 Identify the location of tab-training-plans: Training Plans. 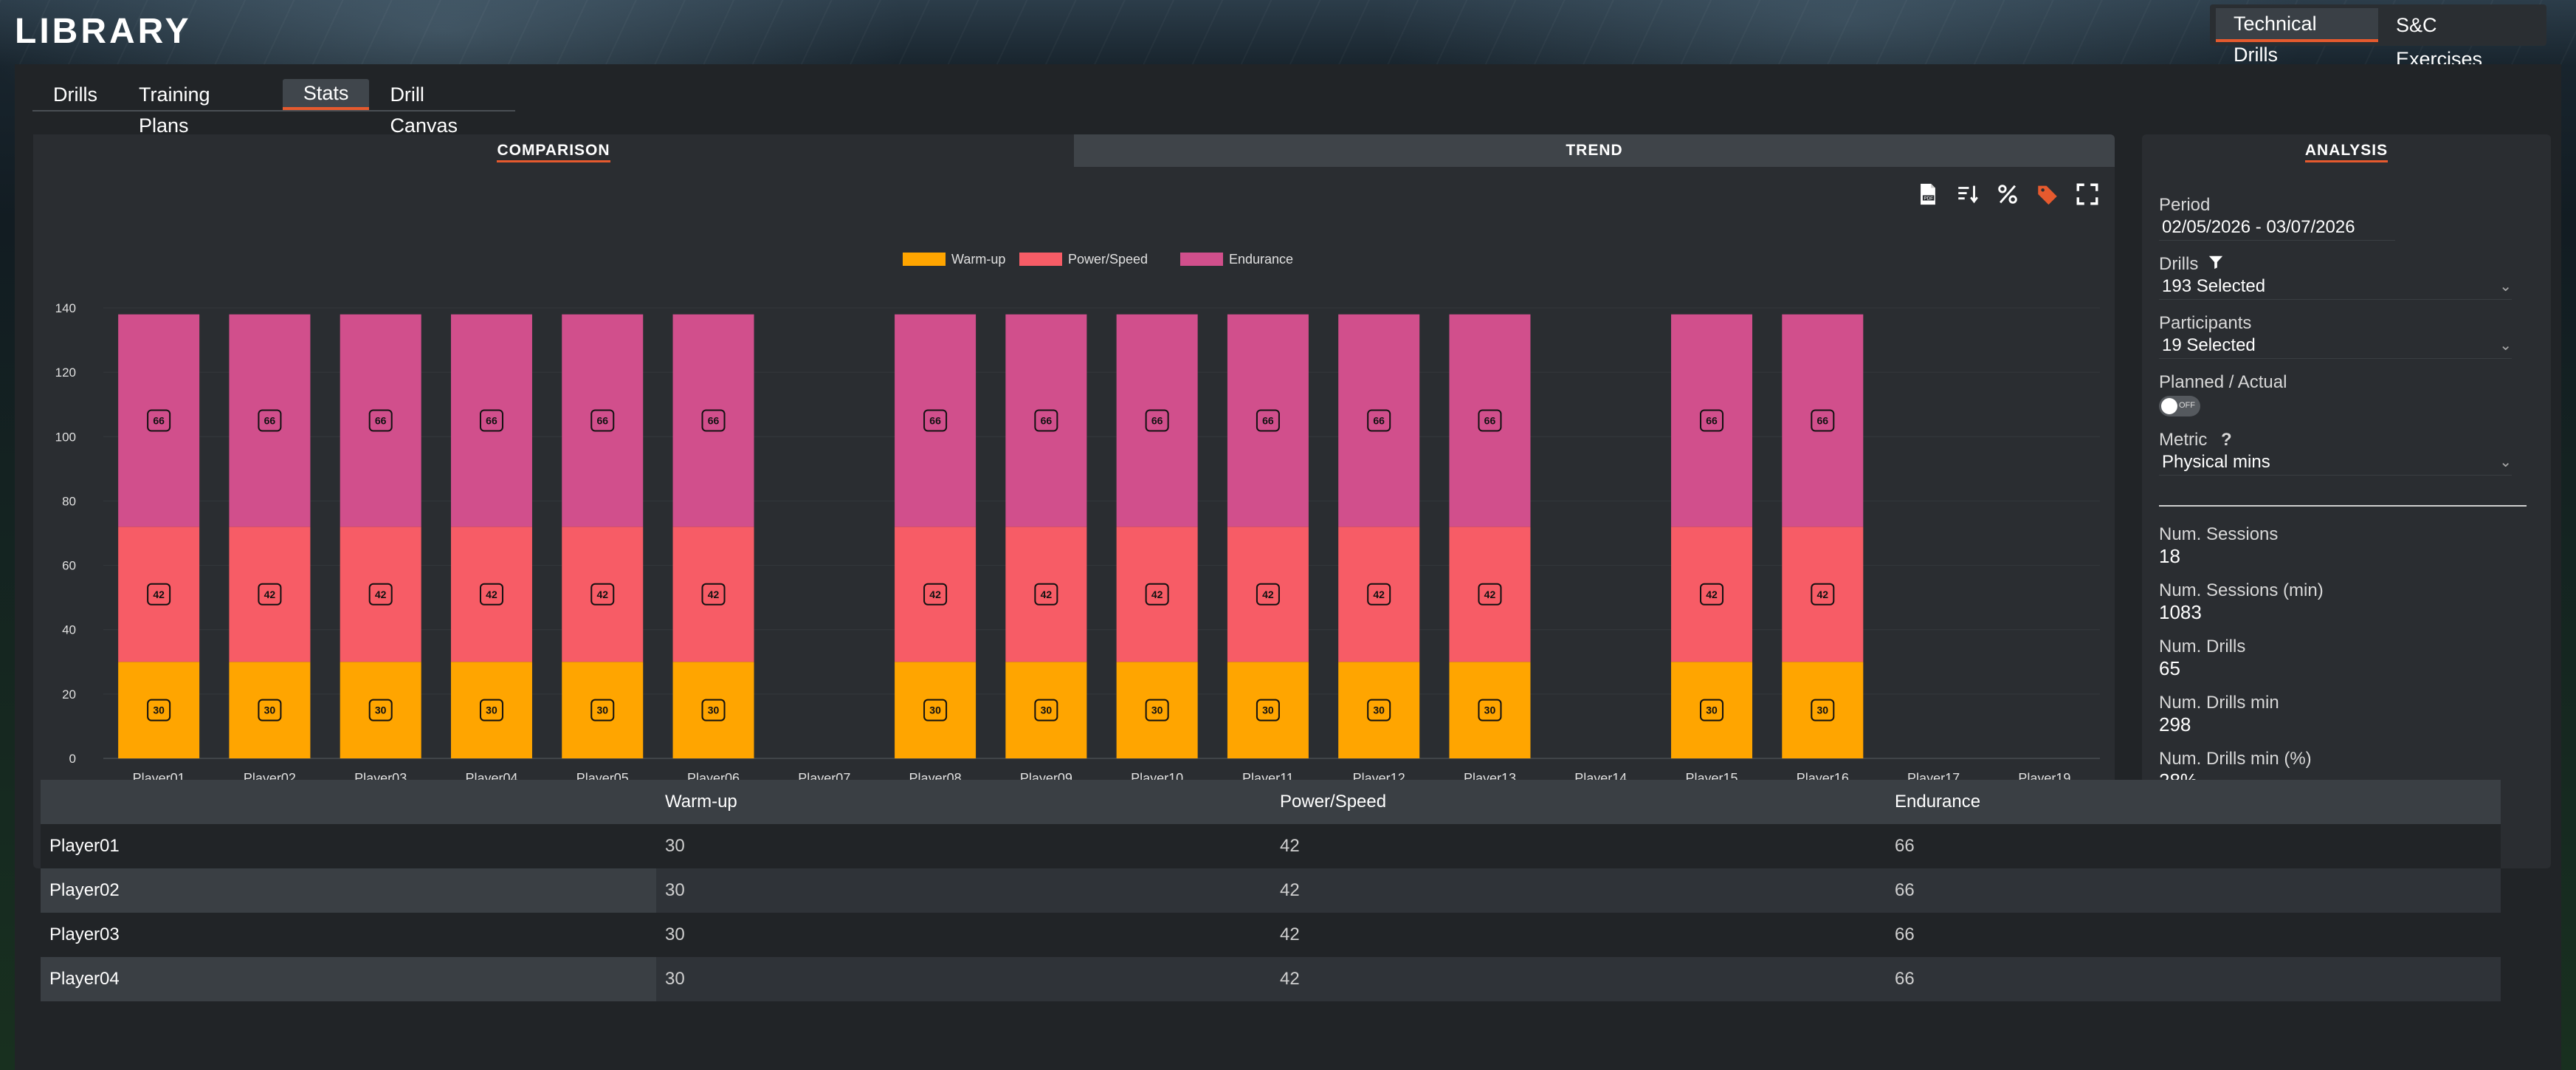
(174, 110).